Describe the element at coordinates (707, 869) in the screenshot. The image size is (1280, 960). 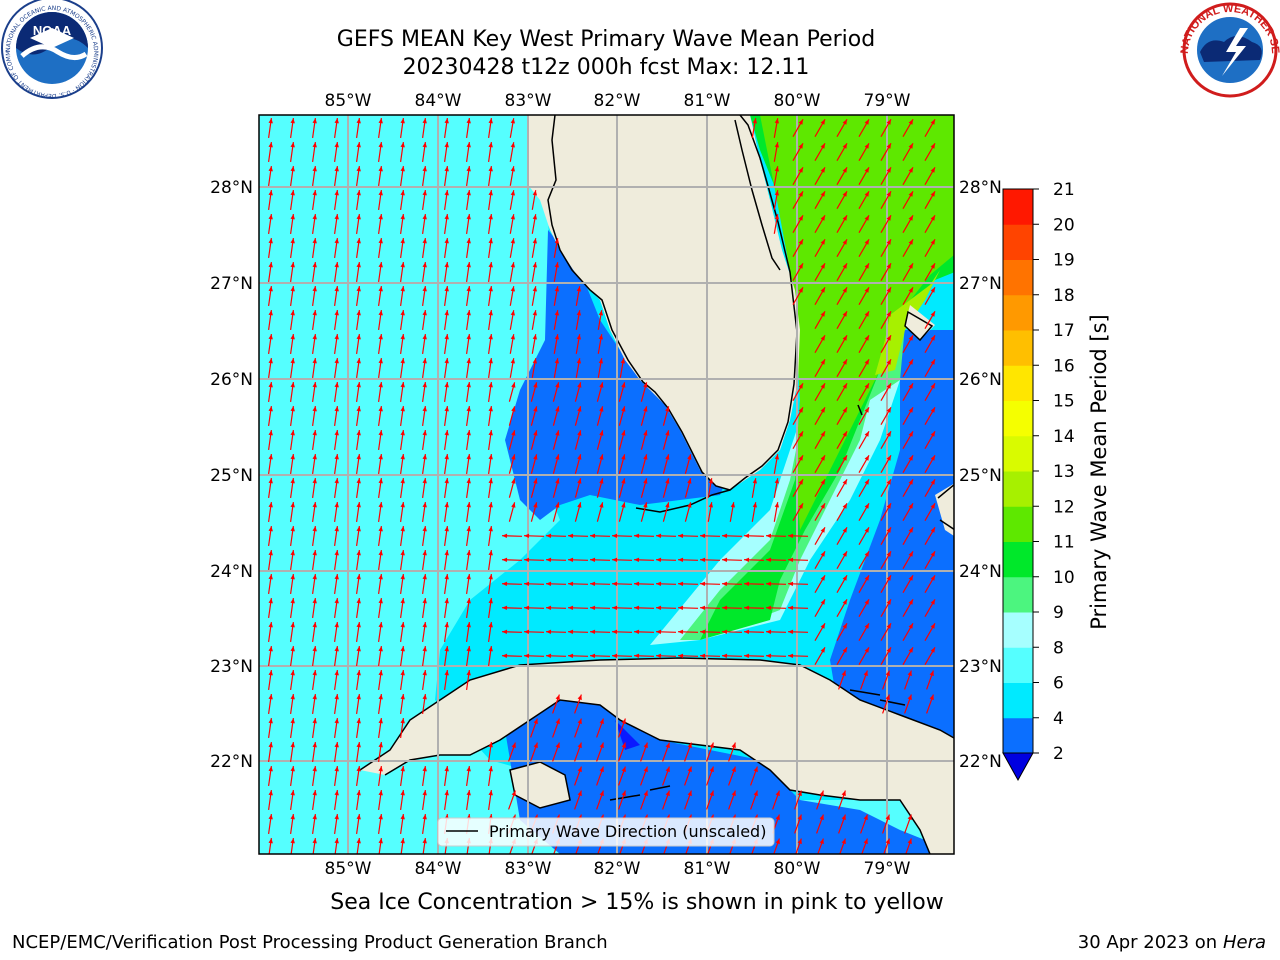
I see `lon-label-bottom: 81°W` at that location.